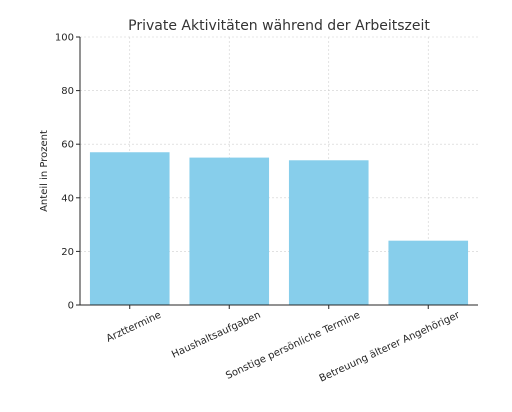 Image resolution: width=512 pixels, height=412 pixels. I want to click on y-tick-label: 40, so click(67, 198).